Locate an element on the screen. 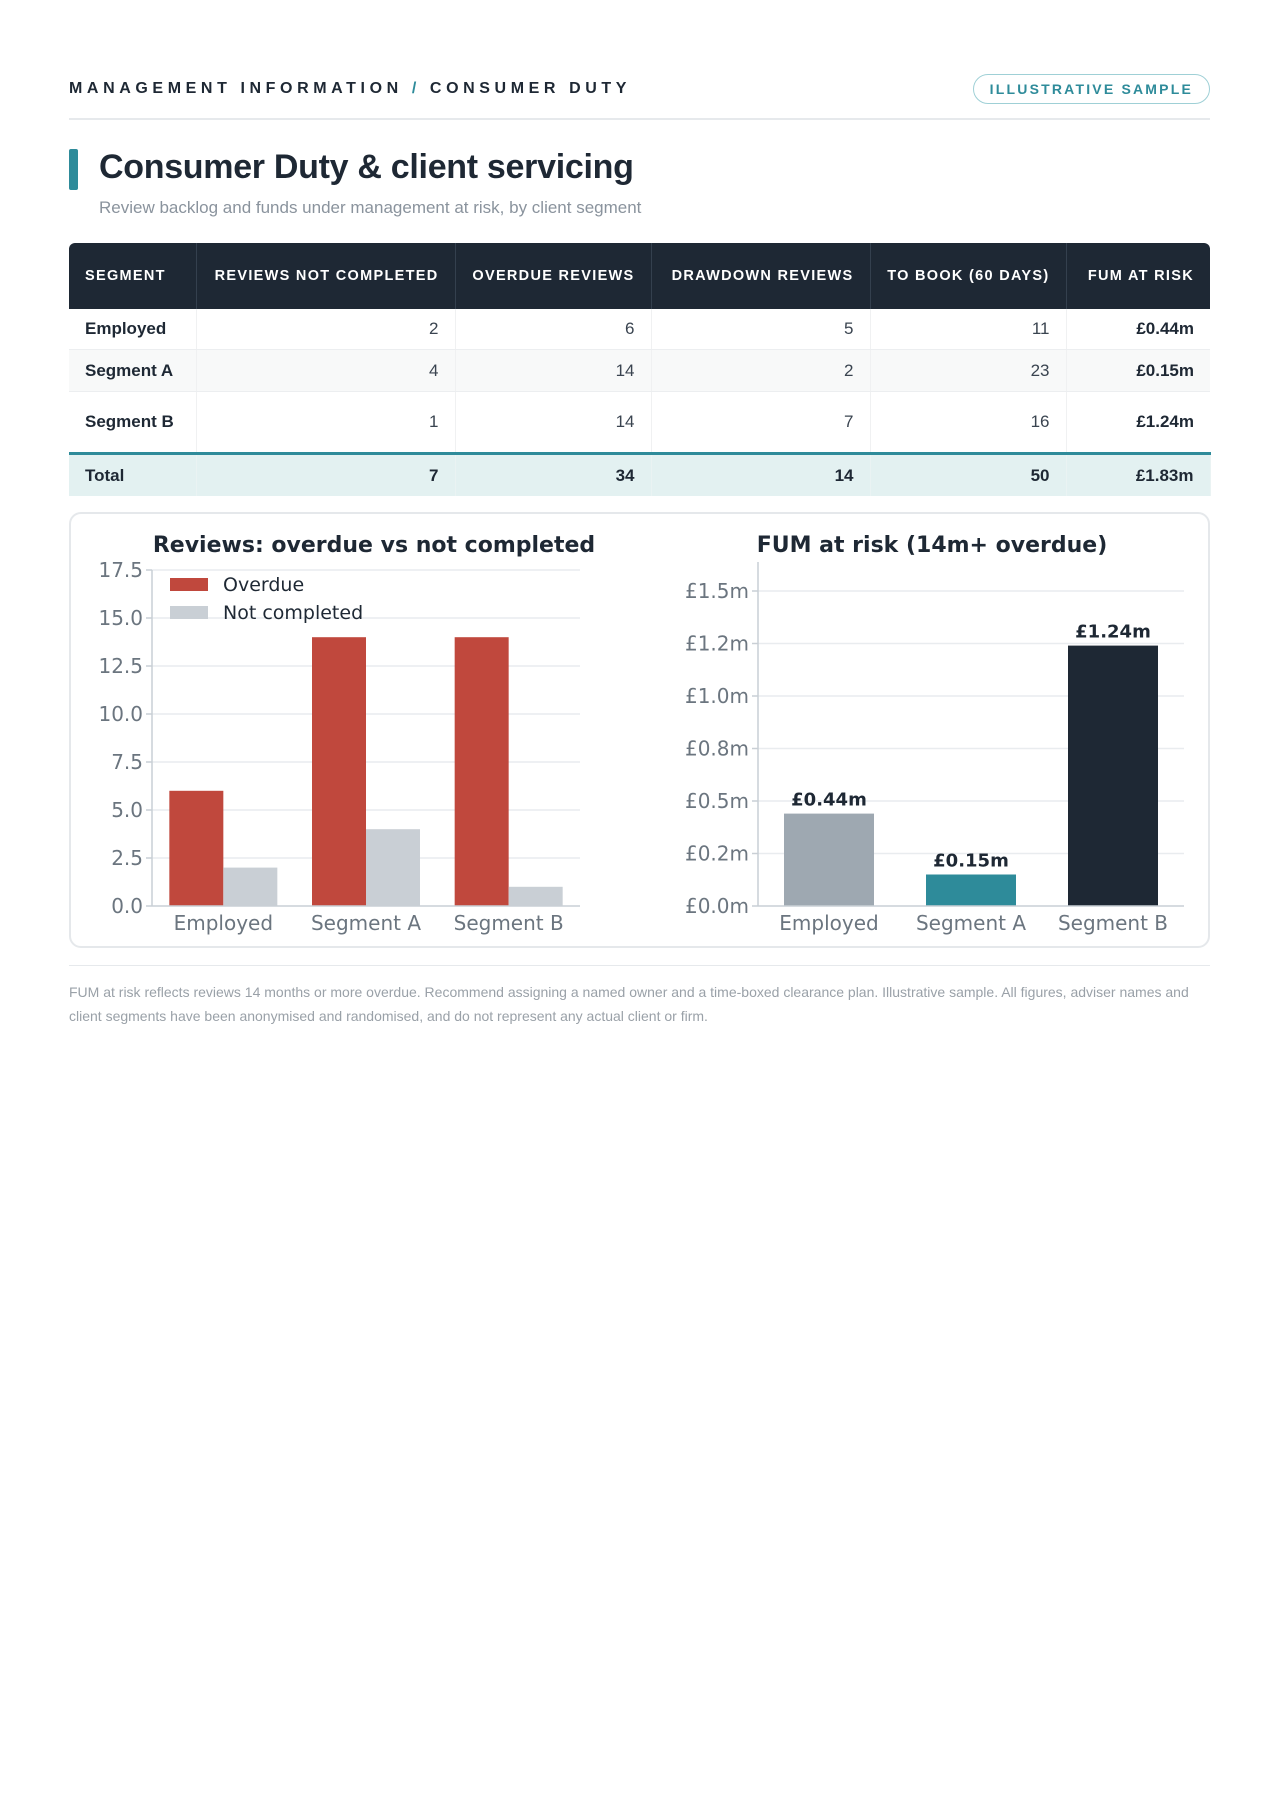  y-tick-label: £0.2m is located at coordinates (717, 854).